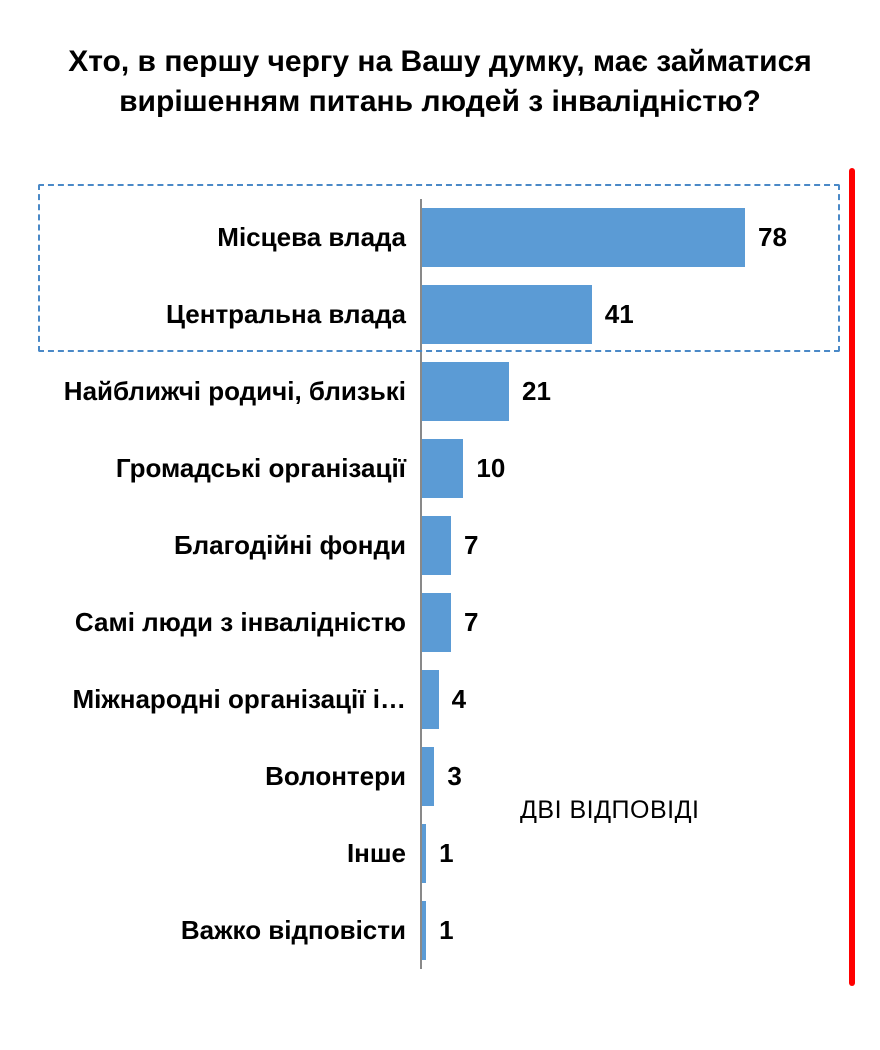 The height and width of the screenshot is (1050, 880). Describe the element at coordinates (651, 391) in the screenshot. I see `bar-track: 21` at that location.